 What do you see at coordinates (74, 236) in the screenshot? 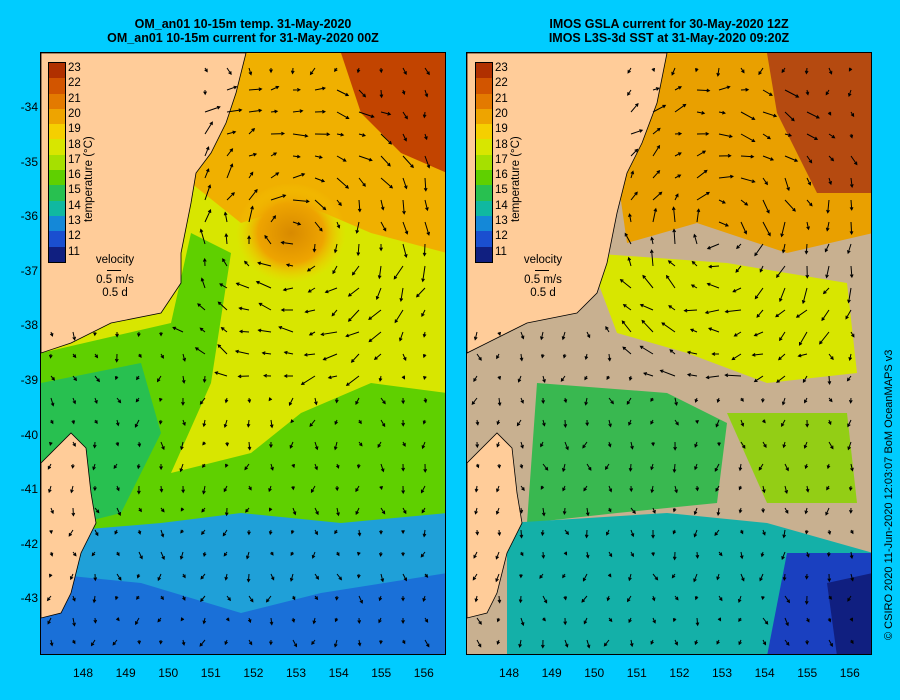
I see `colorbar-tick-label: 12` at bounding box center [74, 236].